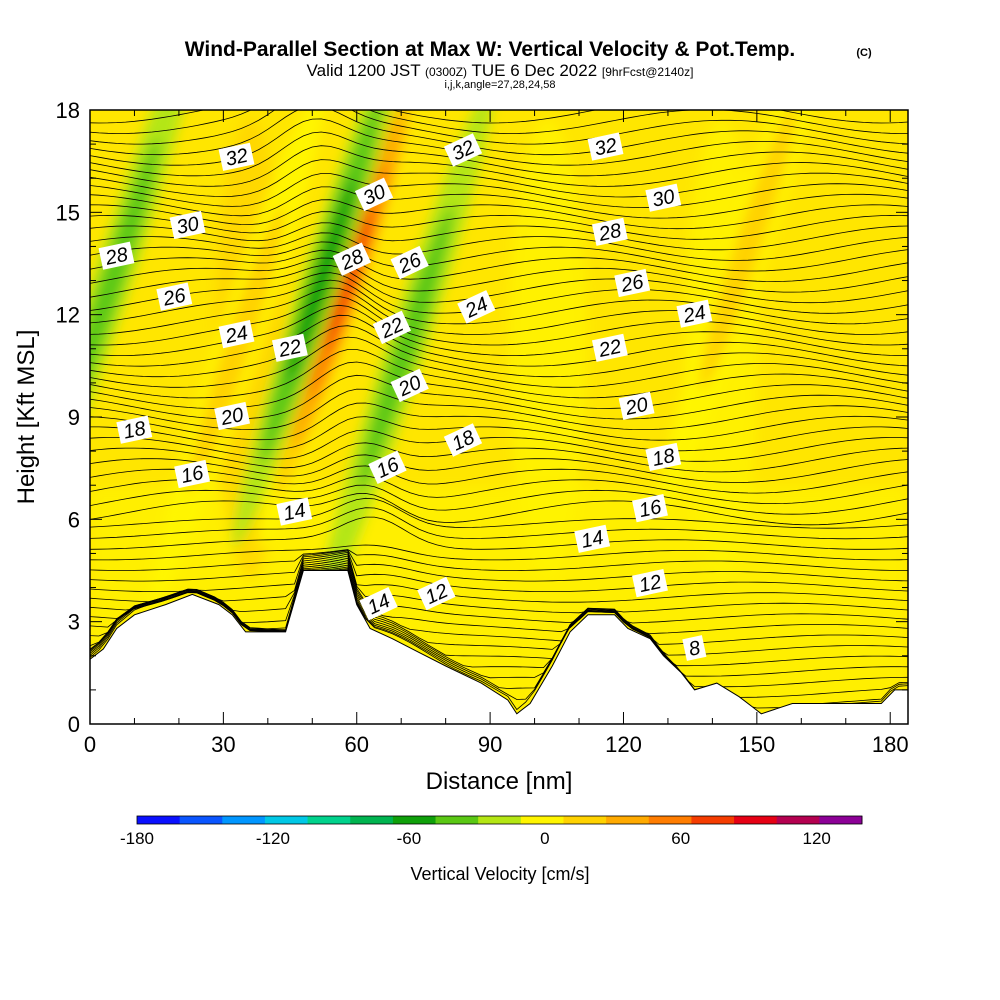  I want to click on y-tick-labels: 0 3 6 9 12 15 18, so click(68, 417).